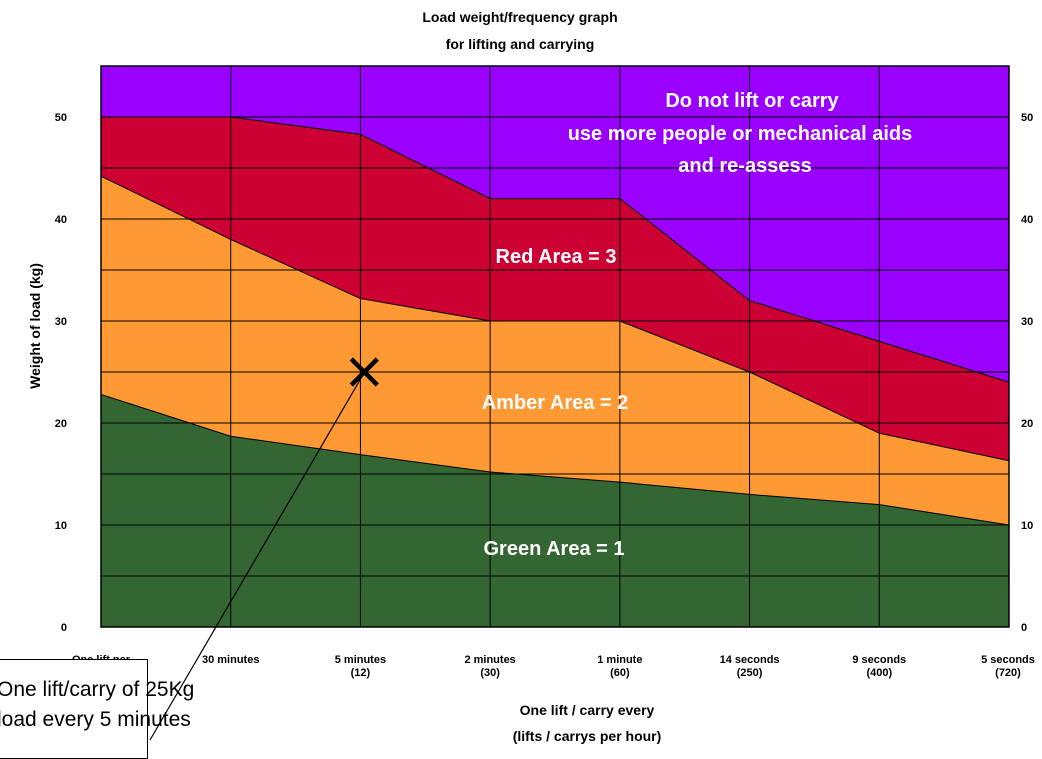 The width and height of the screenshot is (1042, 759). I want to click on y-tick-label-left: 50, so click(61, 118).